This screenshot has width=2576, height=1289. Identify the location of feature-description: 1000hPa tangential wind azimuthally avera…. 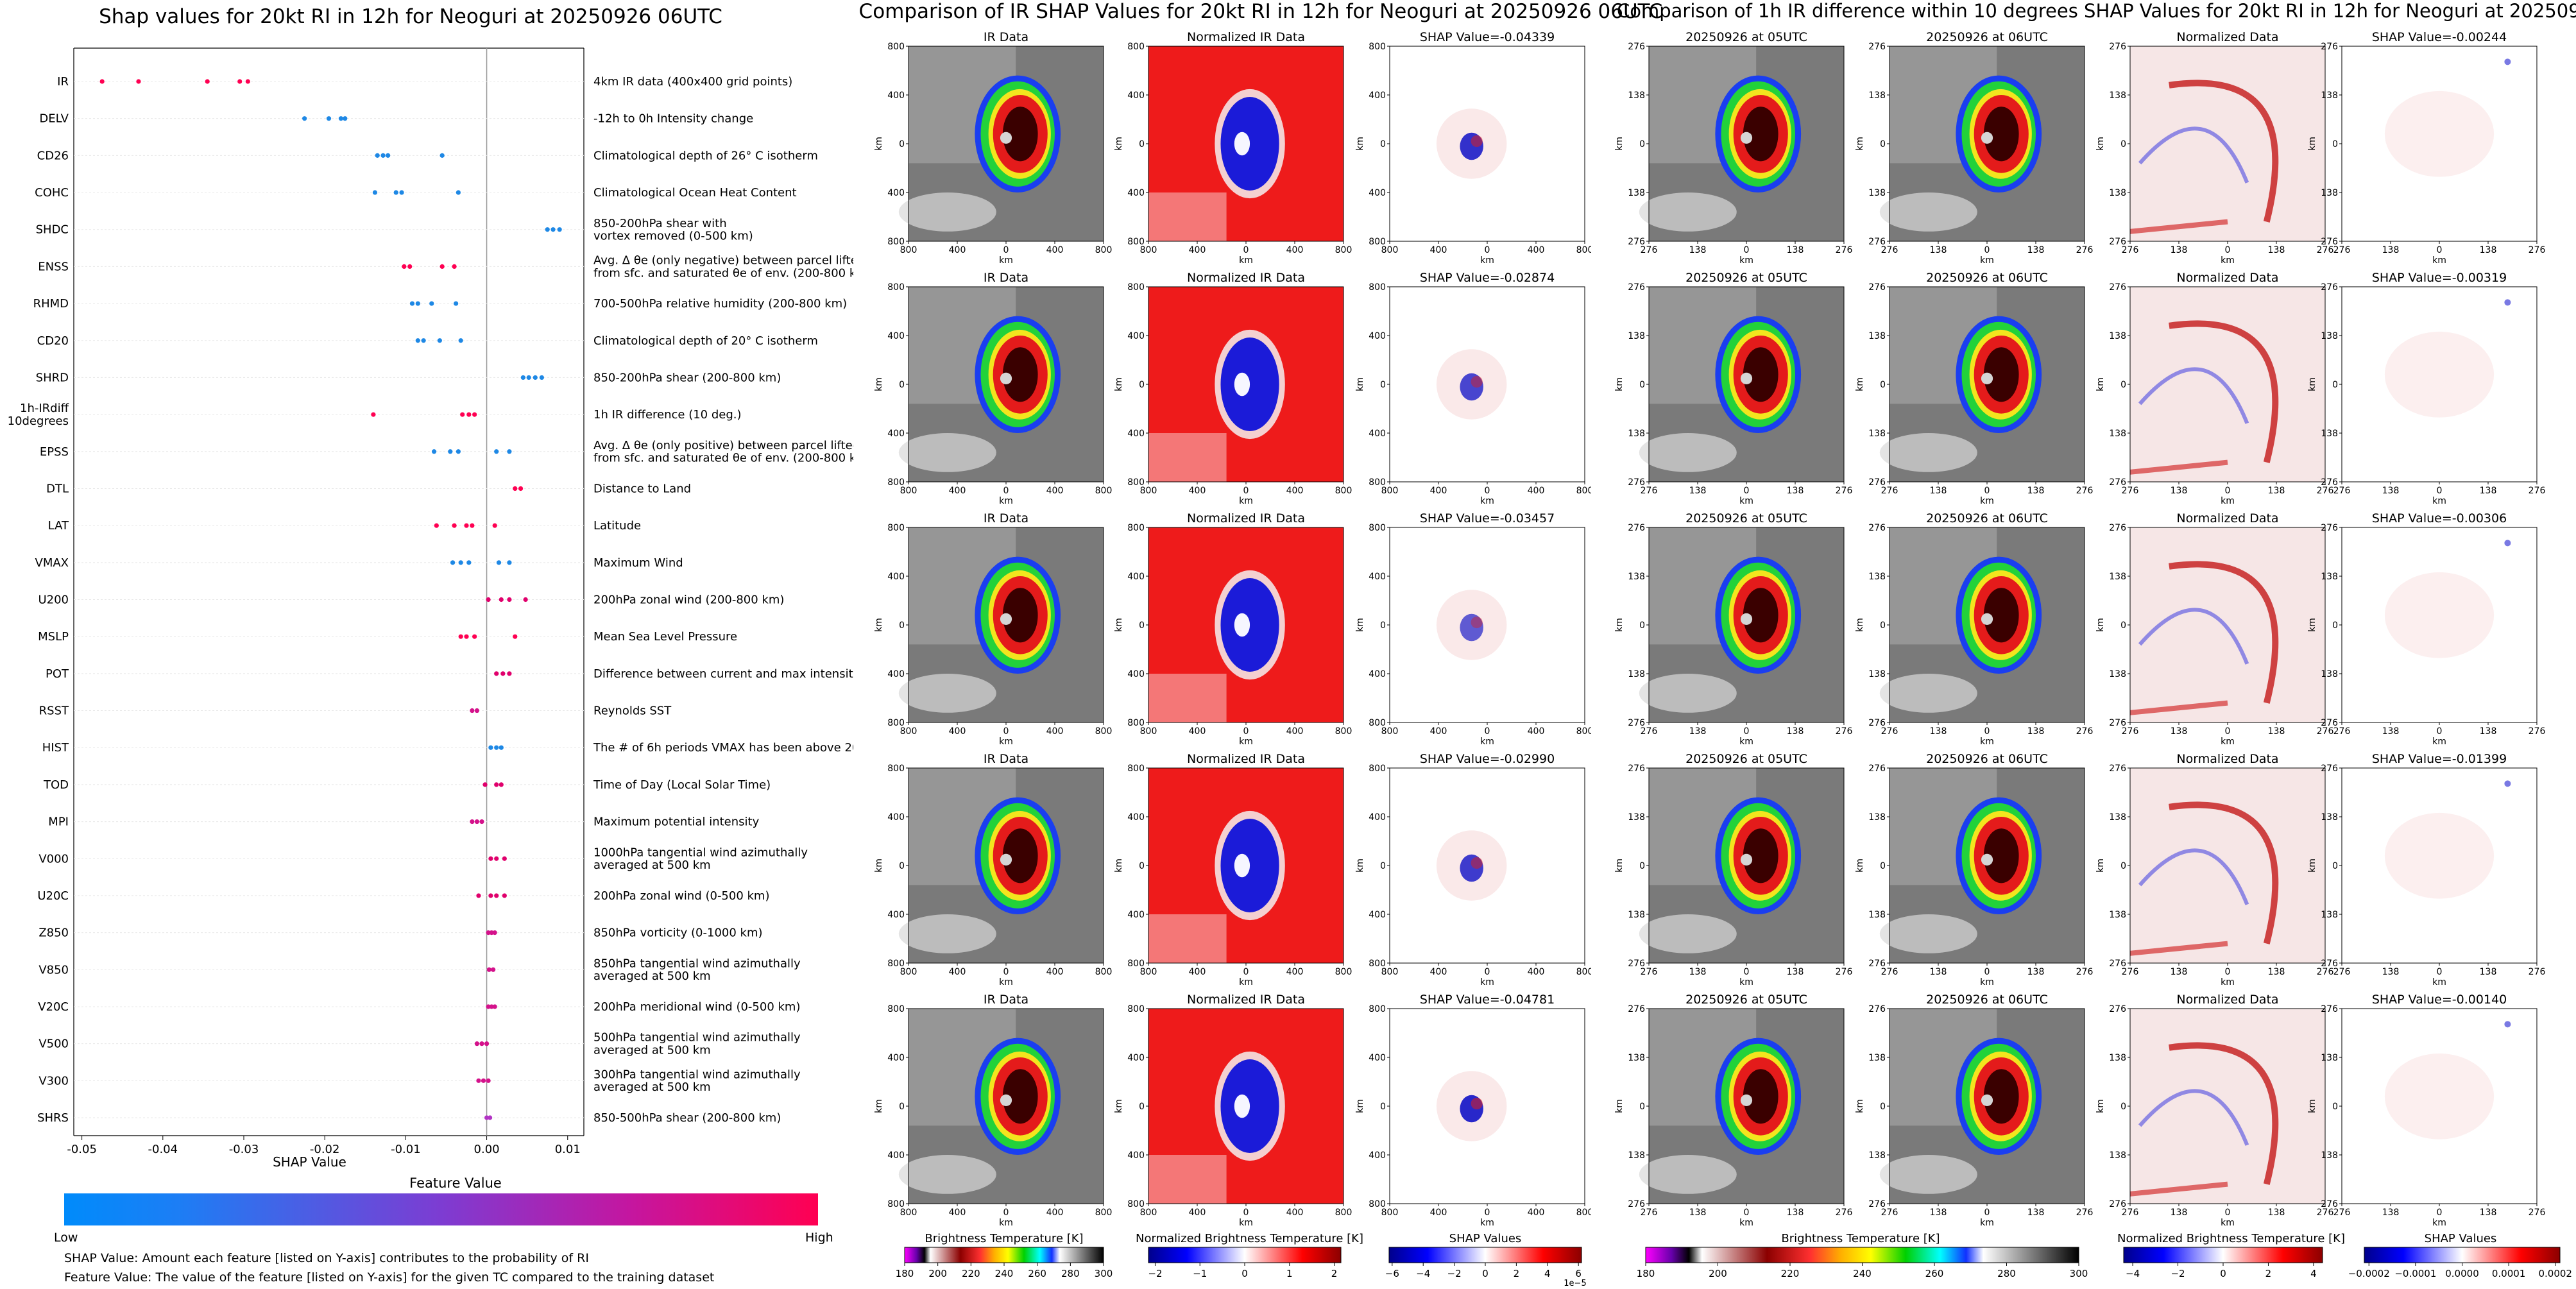
(700, 859).